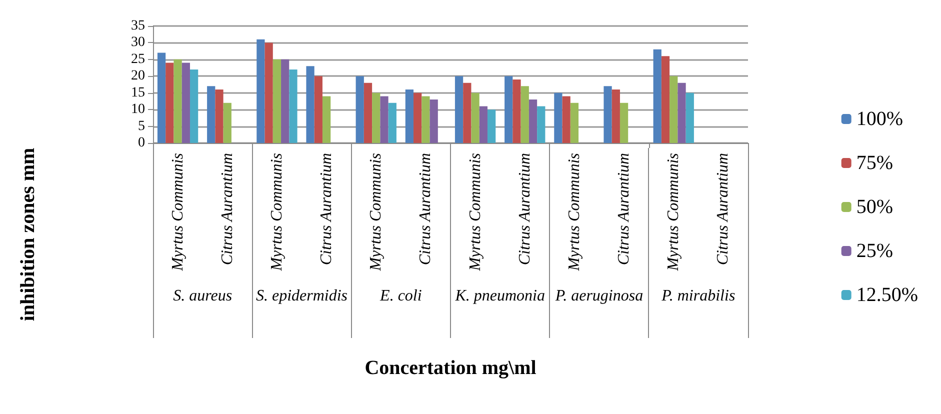  I want to click on y-tick-label: 0, so click(141, 143).